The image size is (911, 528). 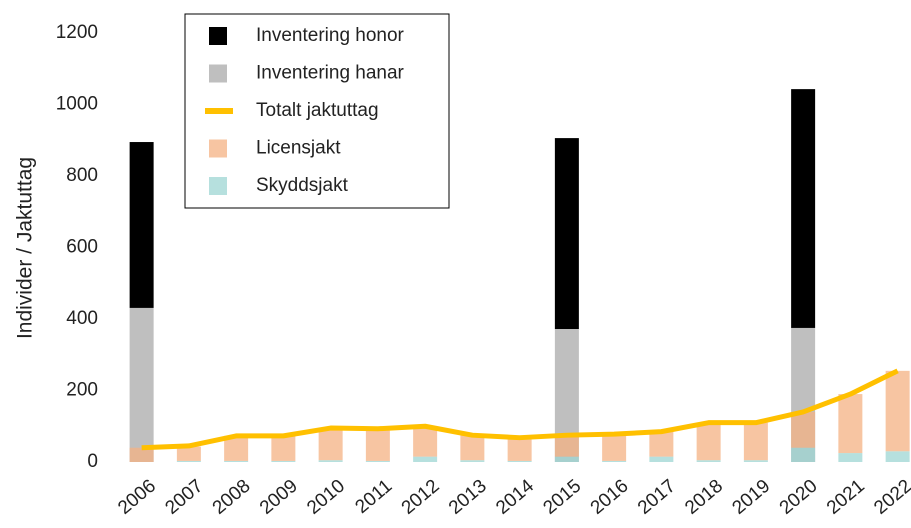 What do you see at coordinates (657, 497) in the screenshot?
I see `x-tick-label: 2017` at bounding box center [657, 497].